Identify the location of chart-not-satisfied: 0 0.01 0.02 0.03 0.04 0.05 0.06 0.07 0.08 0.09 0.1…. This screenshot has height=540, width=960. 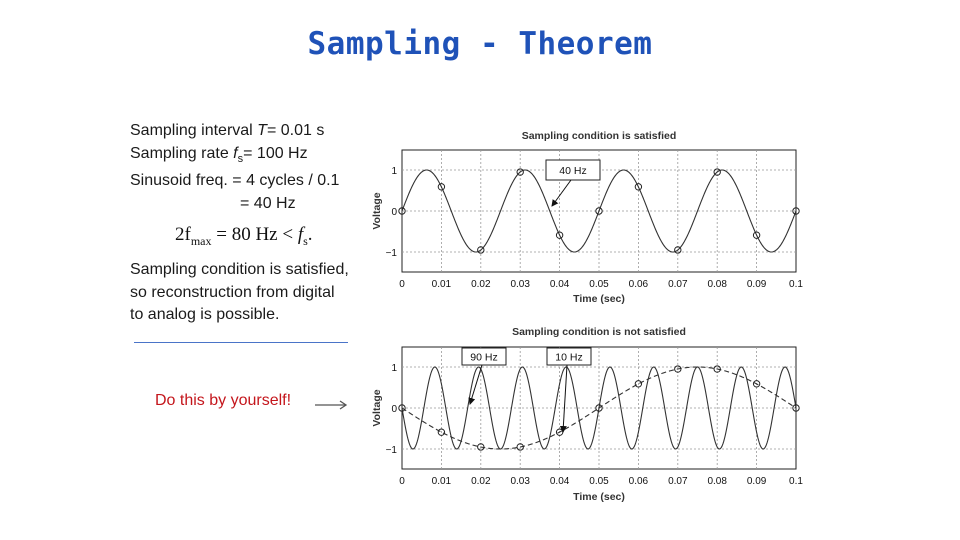
(587, 414).